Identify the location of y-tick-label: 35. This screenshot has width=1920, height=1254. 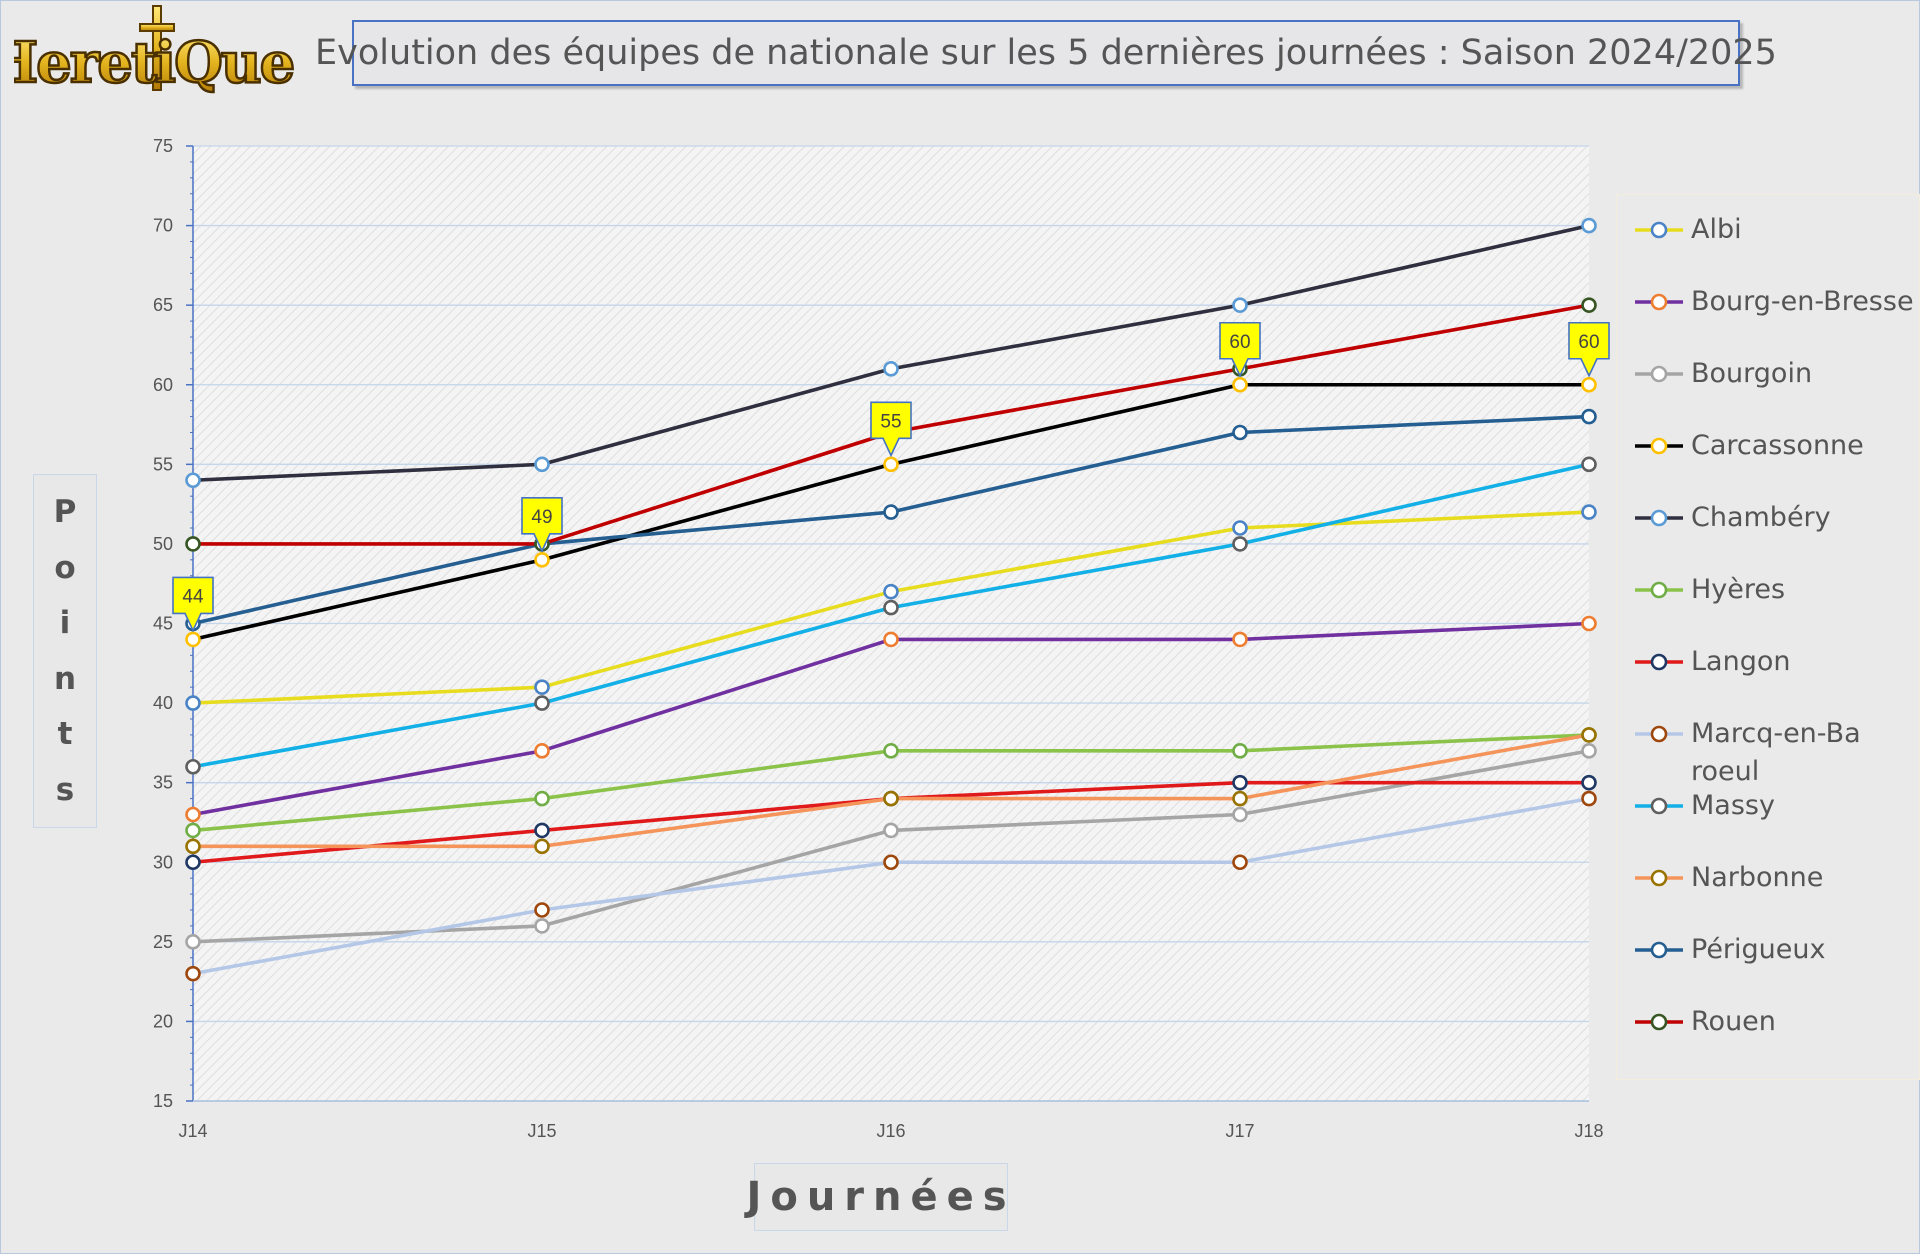
(163, 783).